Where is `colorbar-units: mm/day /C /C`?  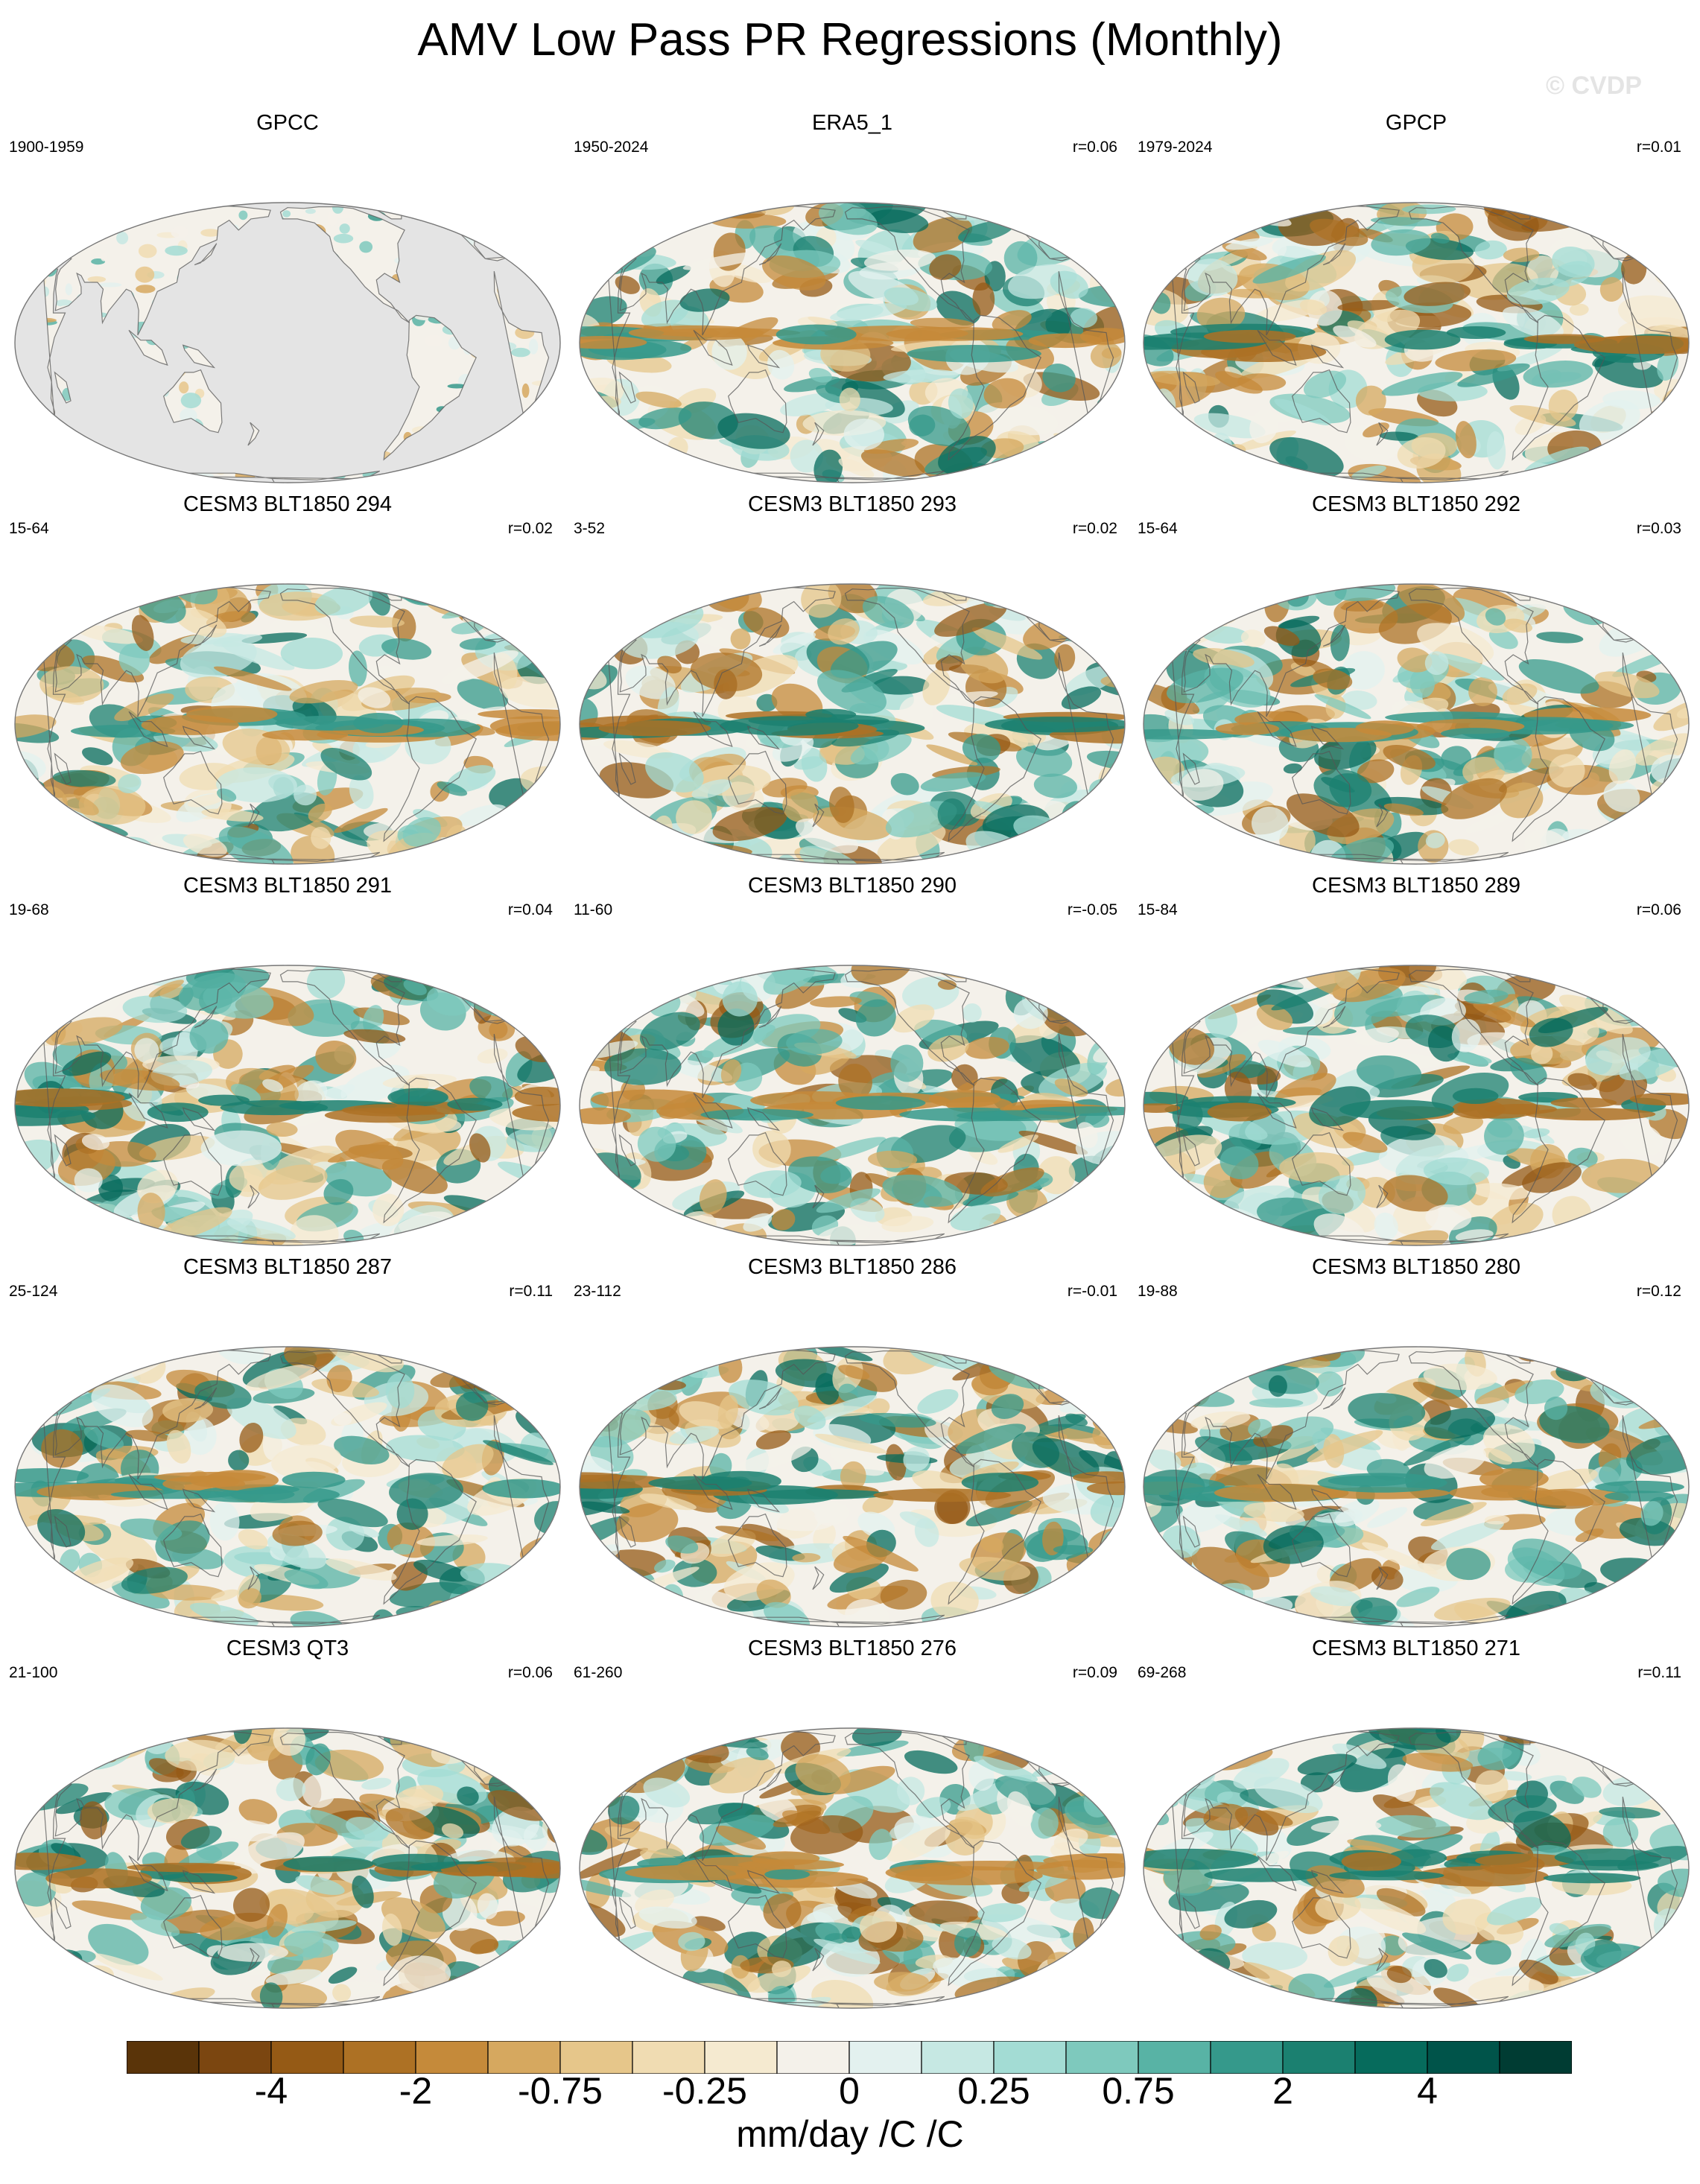
colorbar-units: mm/day /C /C is located at coordinates (850, 2134).